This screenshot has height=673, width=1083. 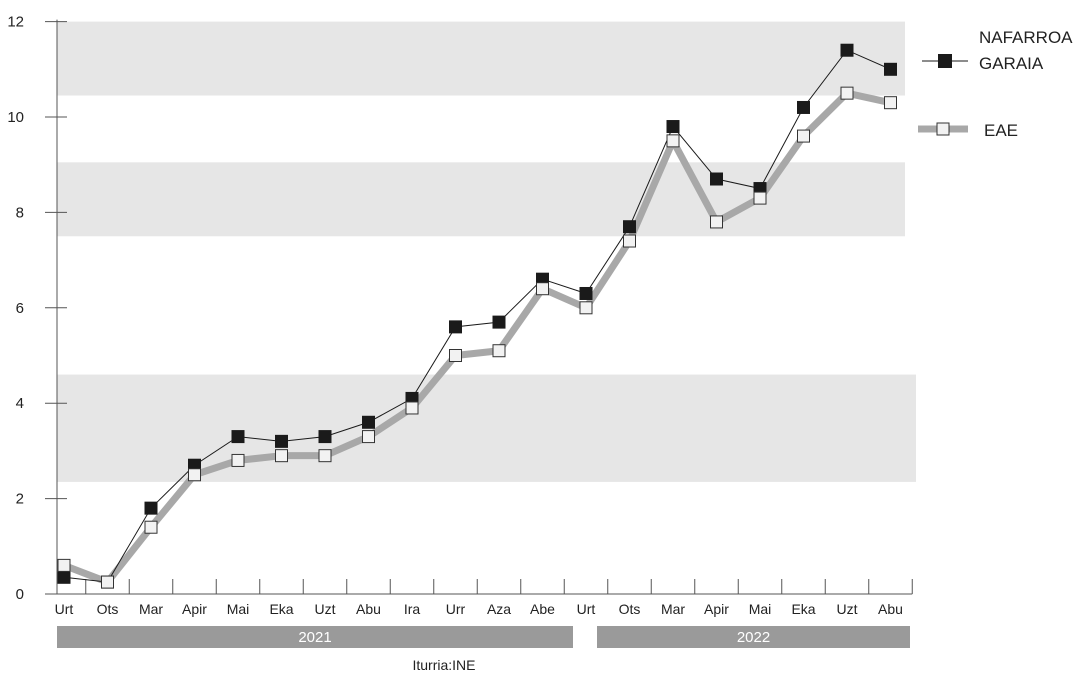 What do you see at coordinates (20, 403) in the screenshot?
I see `y-tick-label: 4` at bounding box center [20, 403].